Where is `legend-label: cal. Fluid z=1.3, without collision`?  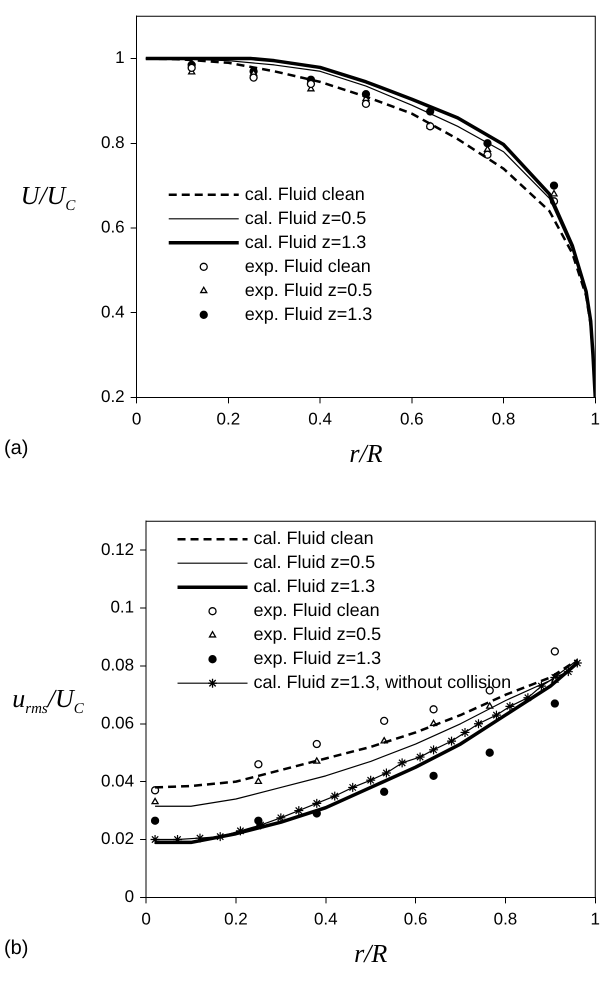 legend-label: cal. Fluid z=1.3, without collision is located at coordinates (383, 682).